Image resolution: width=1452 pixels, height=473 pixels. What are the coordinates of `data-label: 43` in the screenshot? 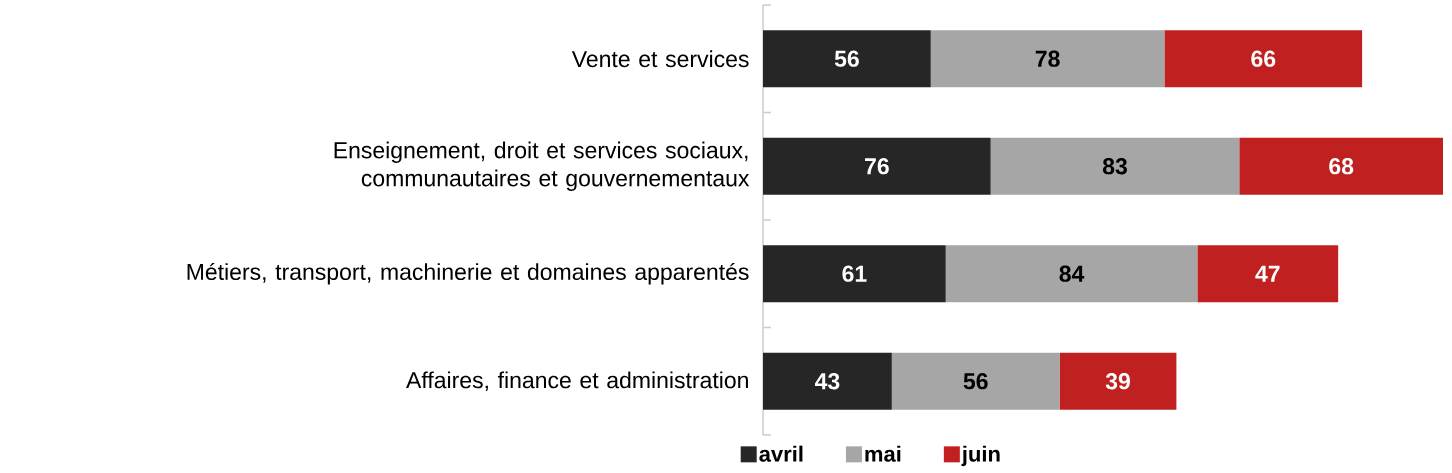 It's located at (827, 381).